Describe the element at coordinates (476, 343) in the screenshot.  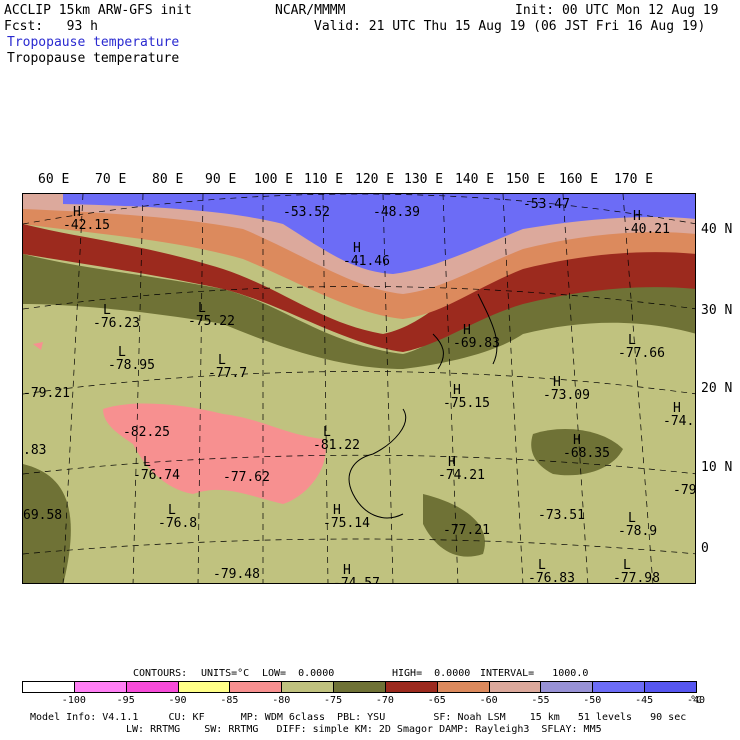
I see `extremum-value: -69.83` at that location.